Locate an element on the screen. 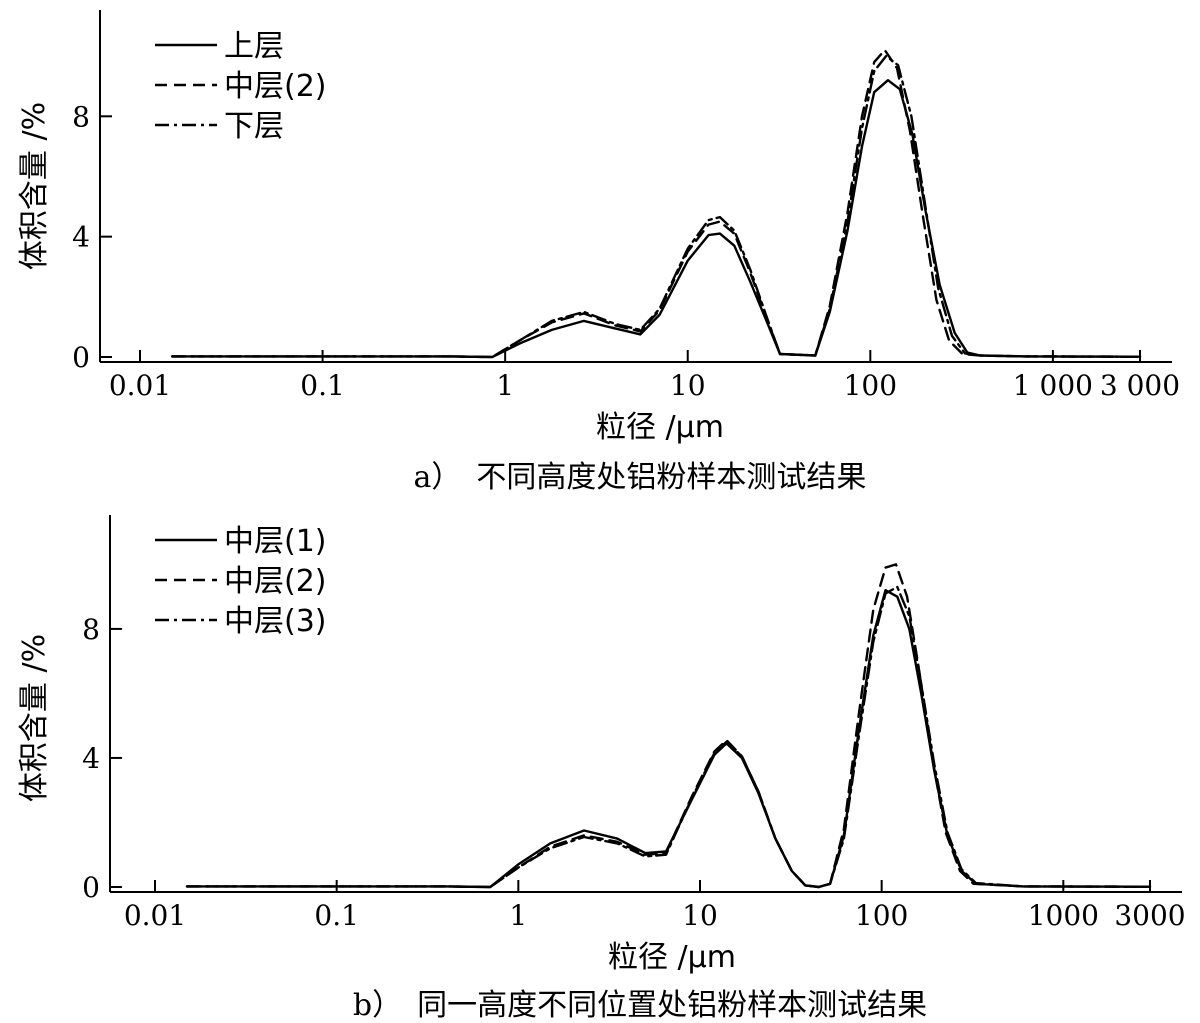 This screenshot has height=1023, width=1200. legend-label: 上层 is located at coordinates (254, 46).